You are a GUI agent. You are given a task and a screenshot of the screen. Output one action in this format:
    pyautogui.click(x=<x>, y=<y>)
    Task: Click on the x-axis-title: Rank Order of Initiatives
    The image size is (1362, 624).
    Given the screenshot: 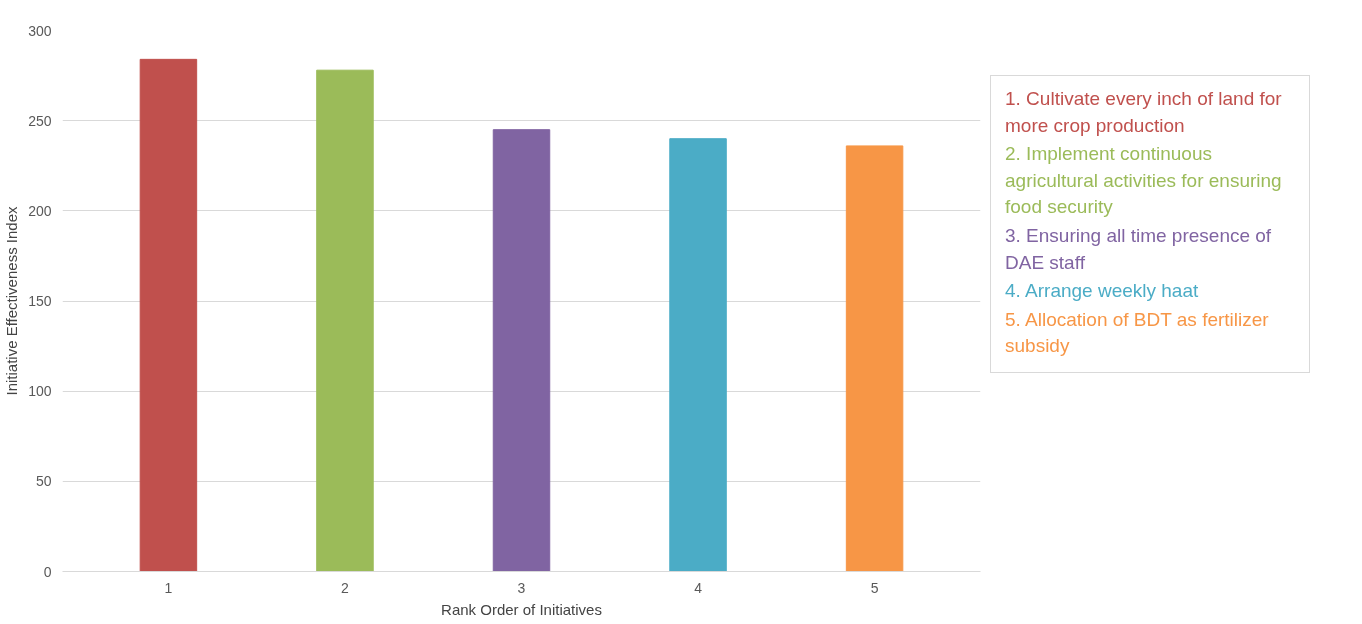 What is the action you would take?
    pyautogui.click(x=521, y=609)
    